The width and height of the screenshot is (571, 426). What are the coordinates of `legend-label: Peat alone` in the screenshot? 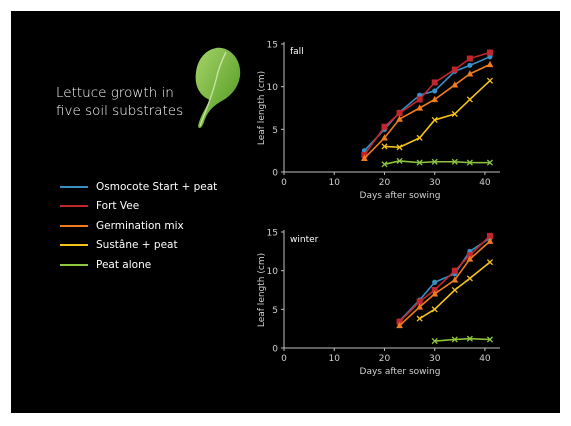 It's located at (124, 264).